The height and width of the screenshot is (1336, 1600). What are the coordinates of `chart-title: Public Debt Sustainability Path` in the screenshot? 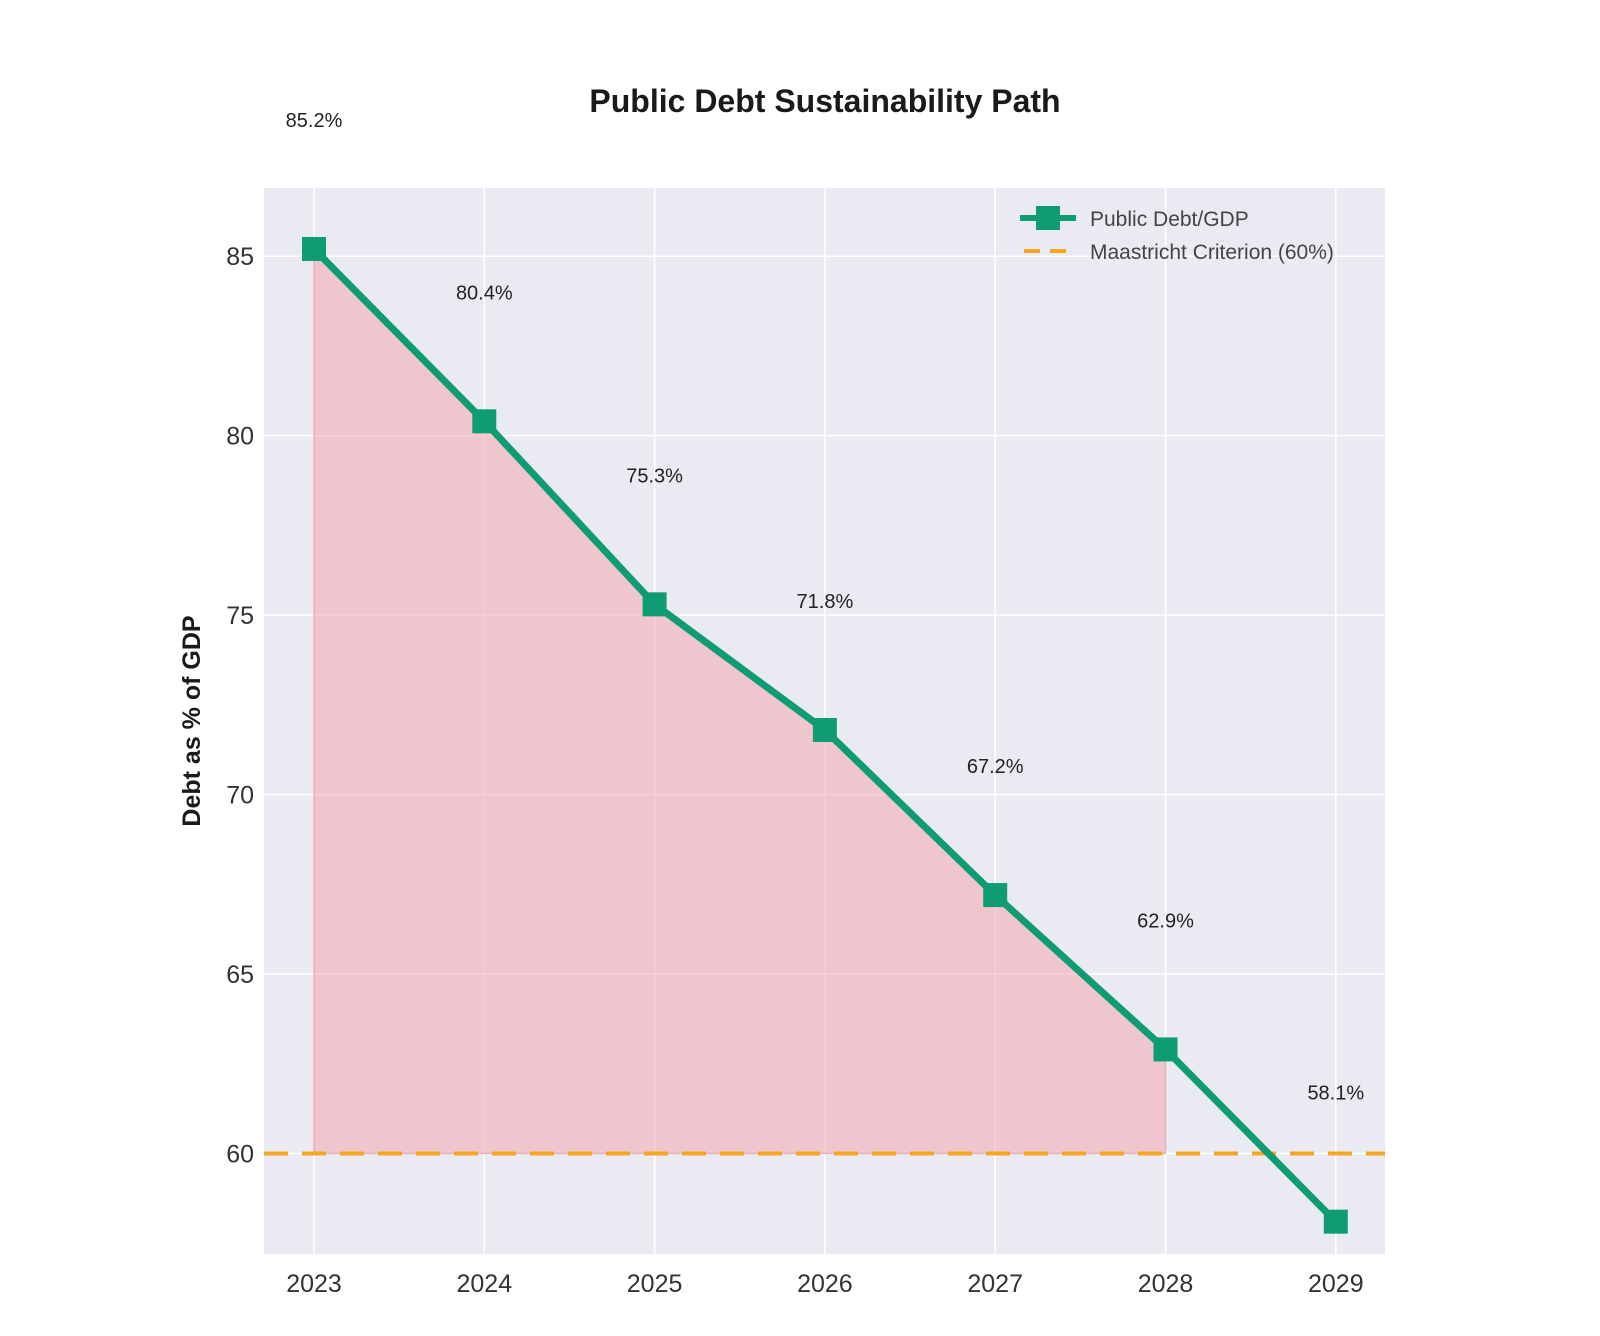 It's located at (824, 101).